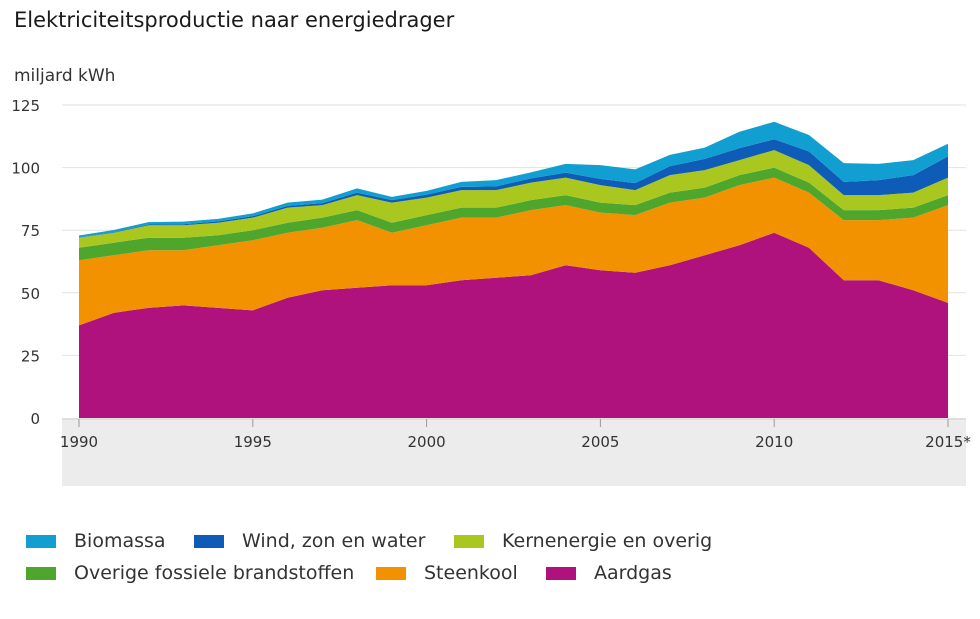  I want to click on legend-label-overige-fossiele: Overige fossiele brandstoffen, so click(214, 573).